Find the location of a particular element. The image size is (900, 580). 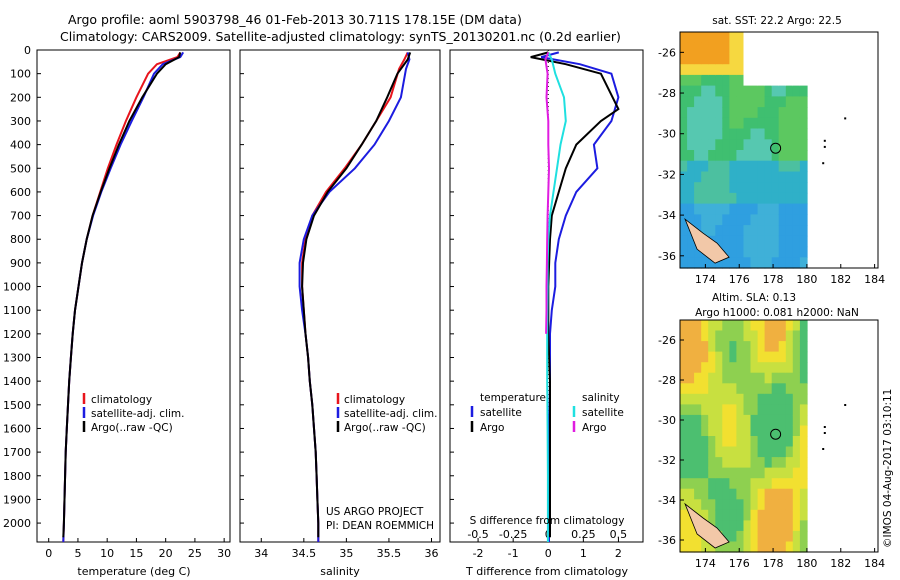

project-label: US ARGO PROJECT is located at coordinates (375, 512).